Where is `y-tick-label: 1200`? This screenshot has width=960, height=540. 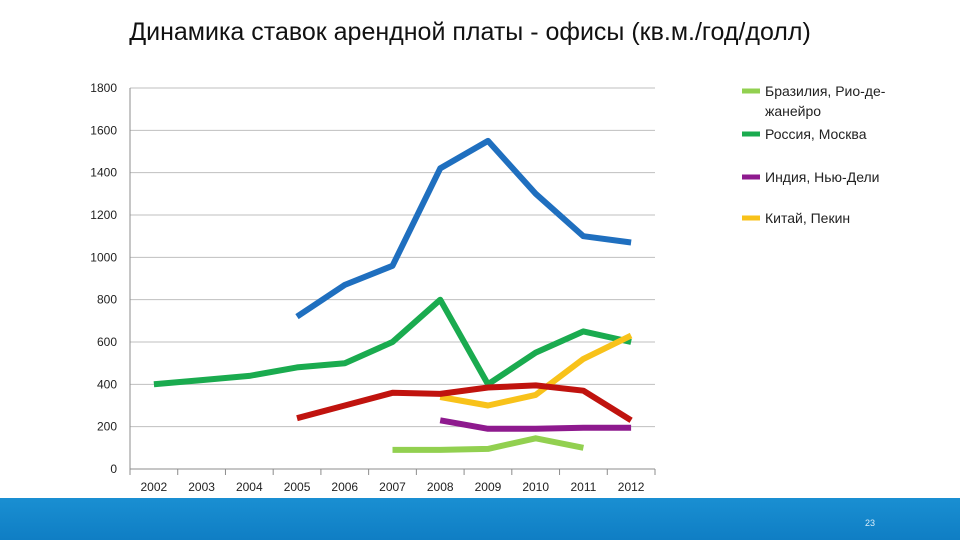 y-tick-label: 1200 is located at coordinates (103, 215).